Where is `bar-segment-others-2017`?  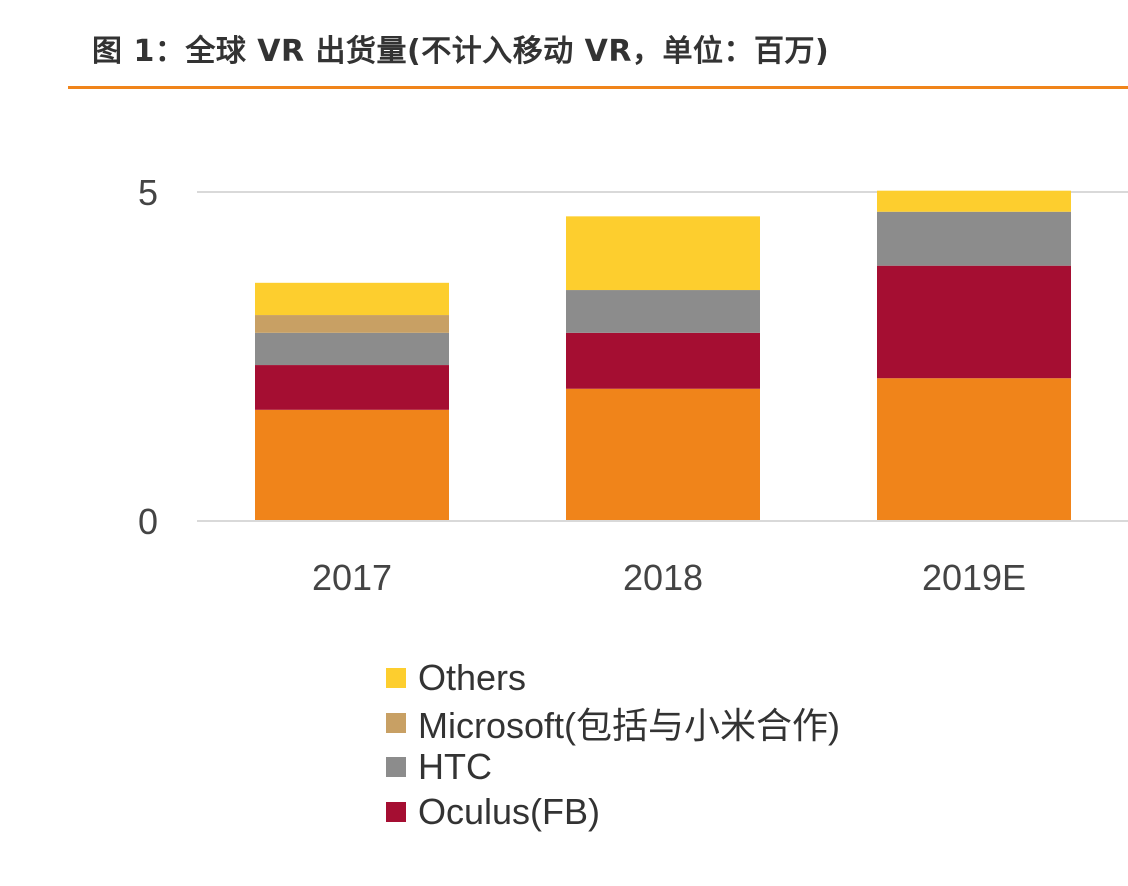 bar-segment-others-2017 is located at coordinates (352, 299).